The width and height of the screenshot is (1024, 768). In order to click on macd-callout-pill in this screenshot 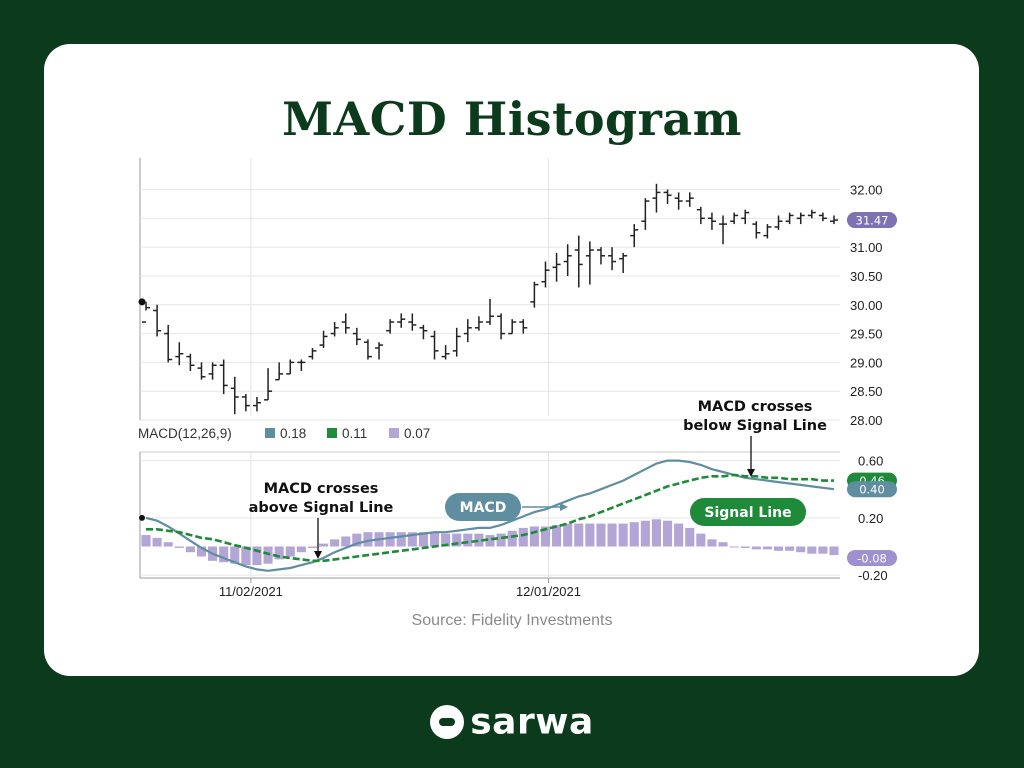, I will do `click(483, 507)`.